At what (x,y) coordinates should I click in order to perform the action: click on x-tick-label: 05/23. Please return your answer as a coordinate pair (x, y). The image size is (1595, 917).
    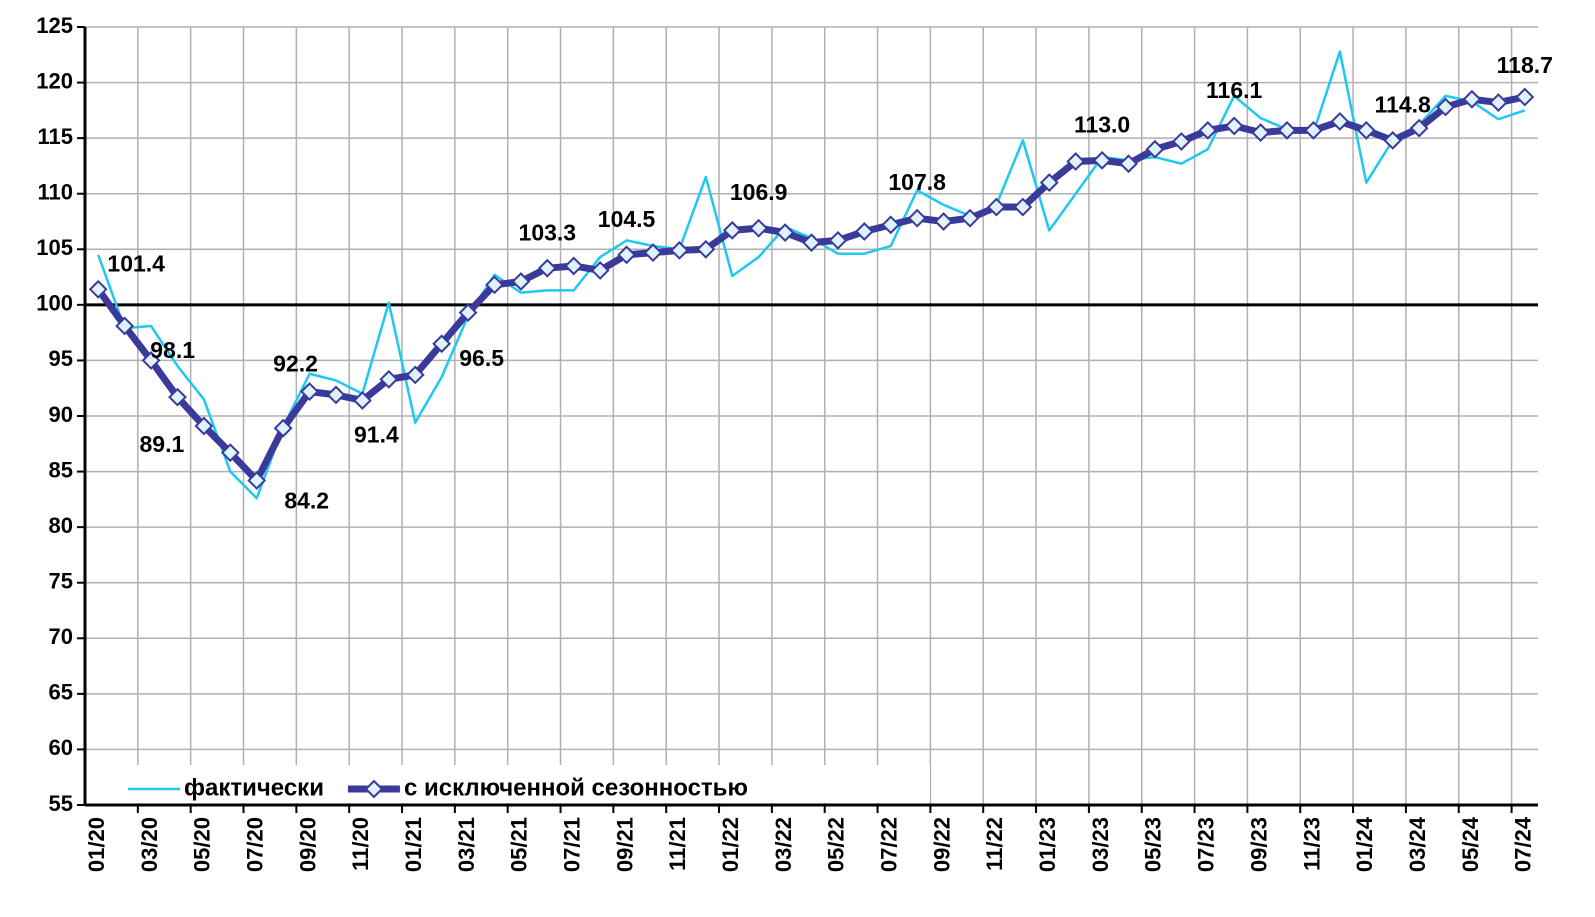
    Looking at the image, I should click on (1153, 844).